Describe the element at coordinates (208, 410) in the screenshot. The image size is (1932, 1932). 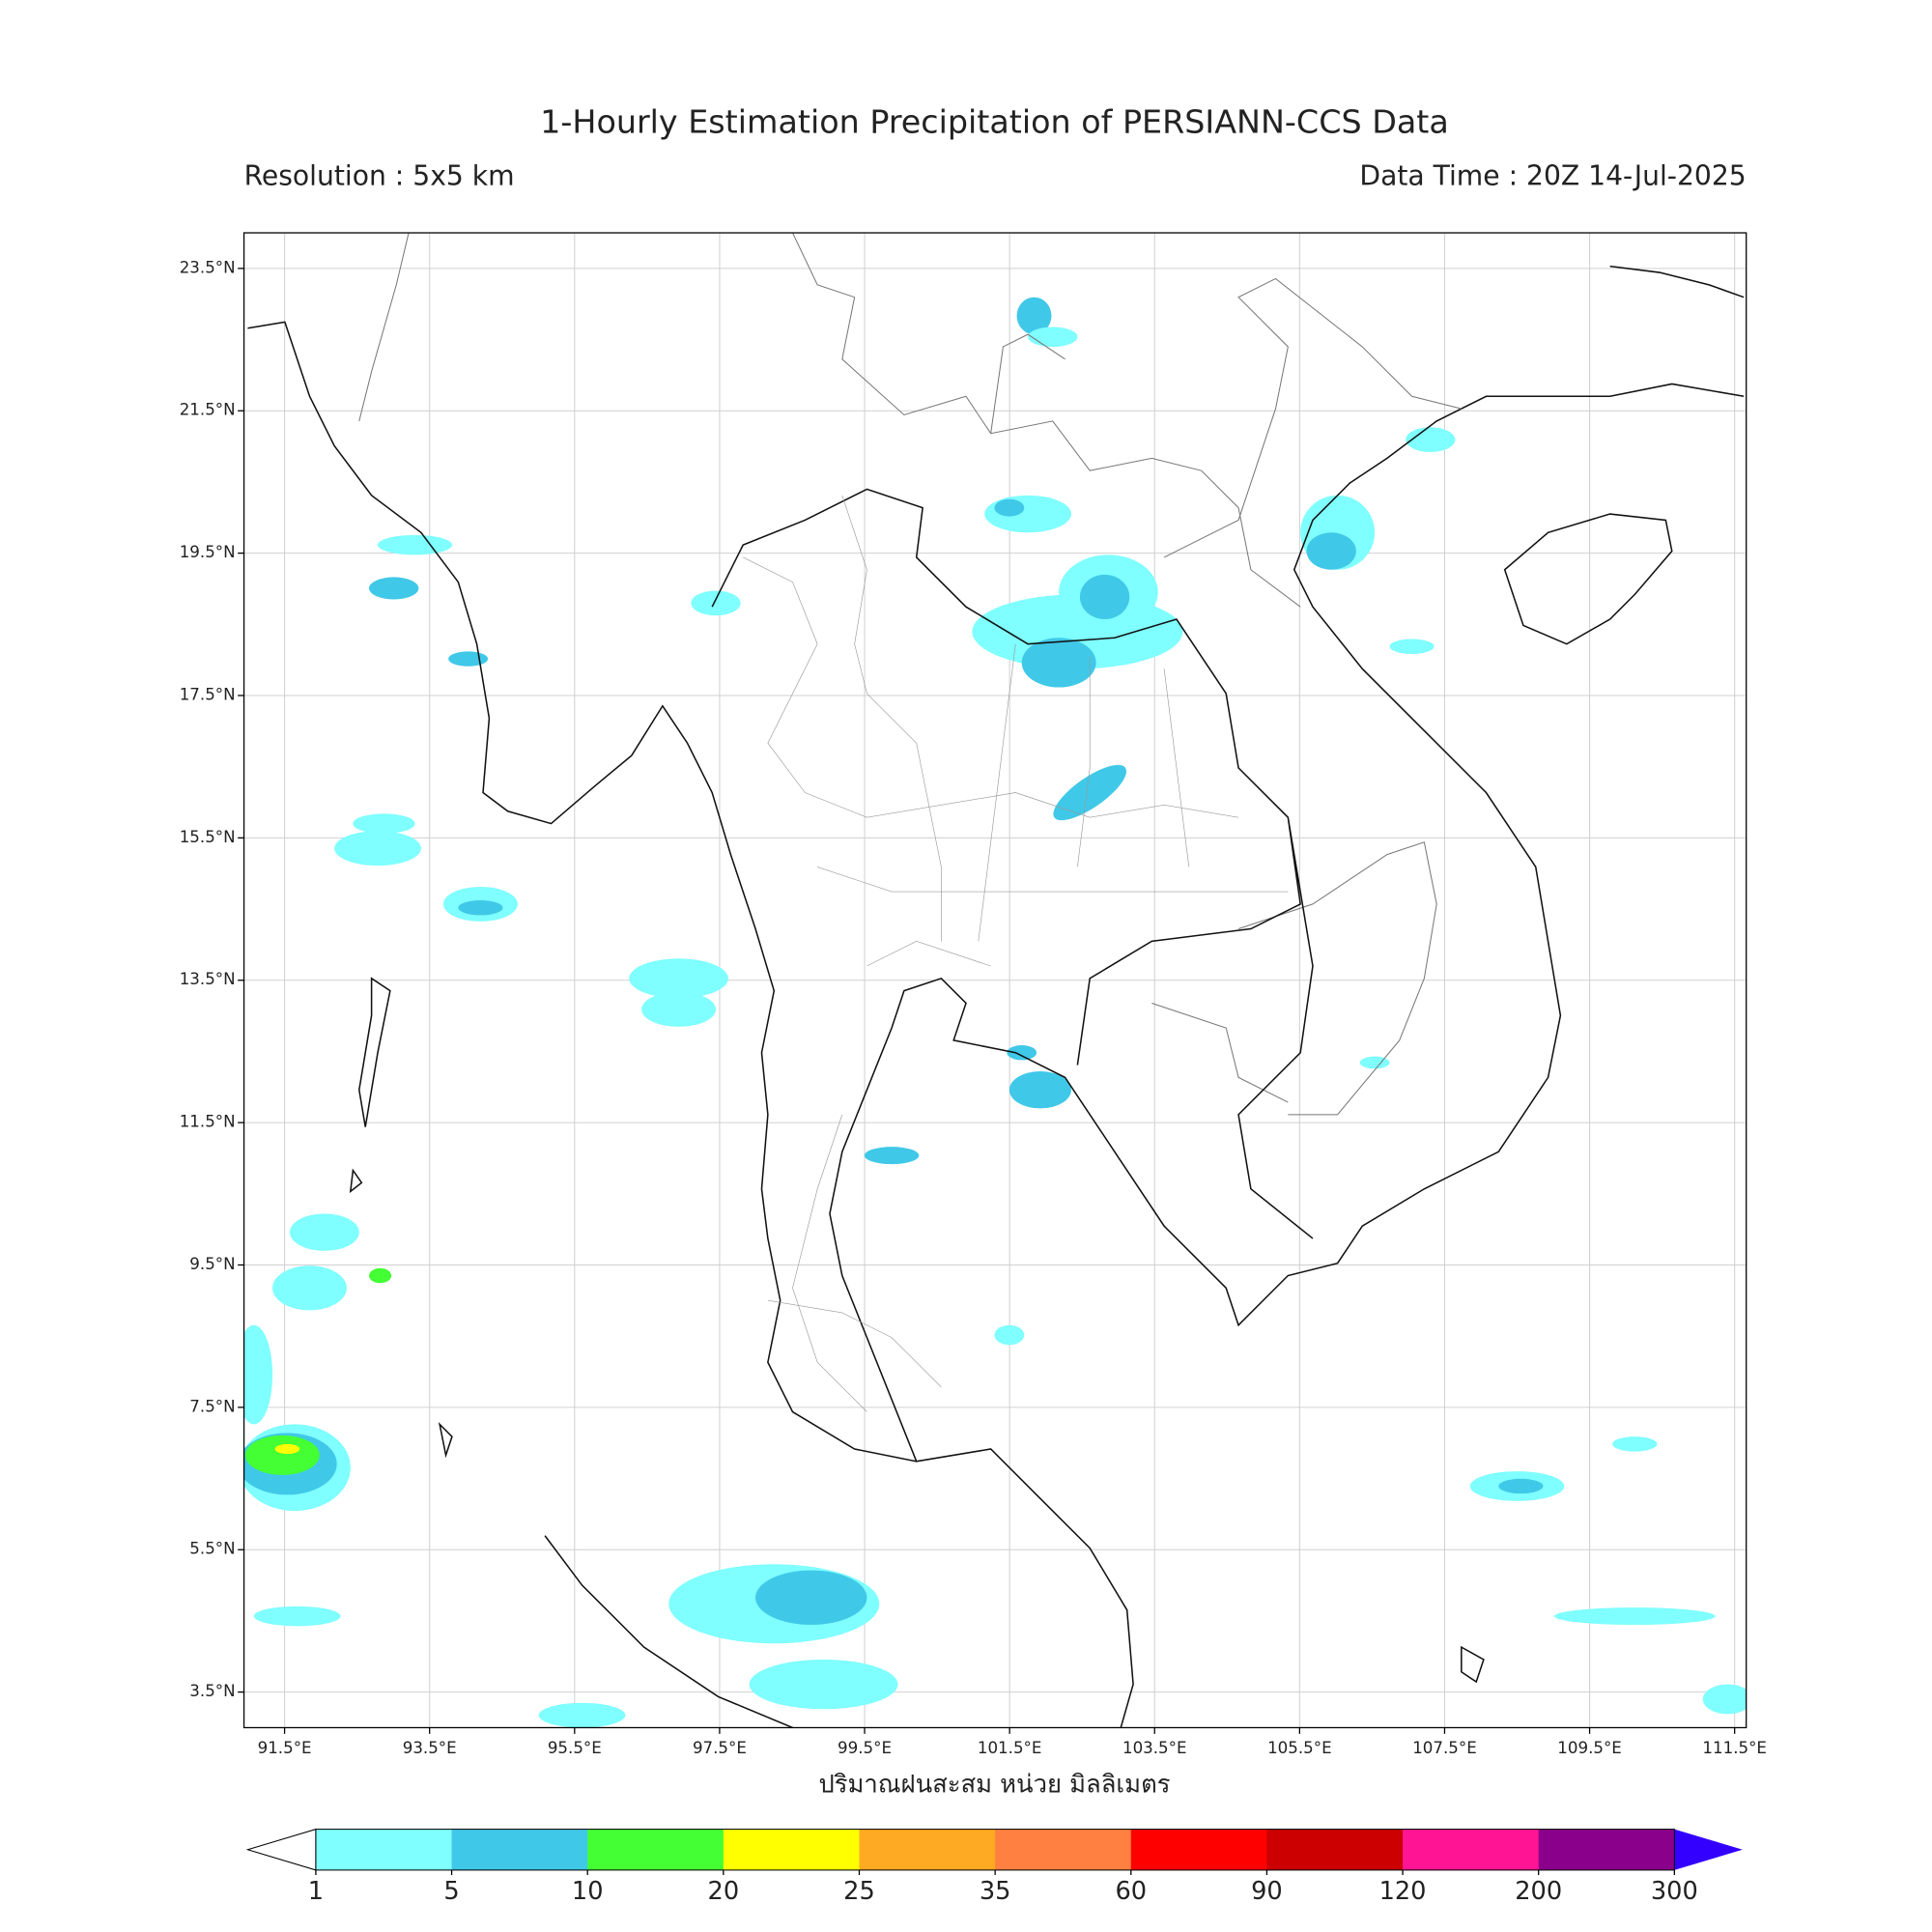
I see `y-tick-label: 21.5°N` at that location.